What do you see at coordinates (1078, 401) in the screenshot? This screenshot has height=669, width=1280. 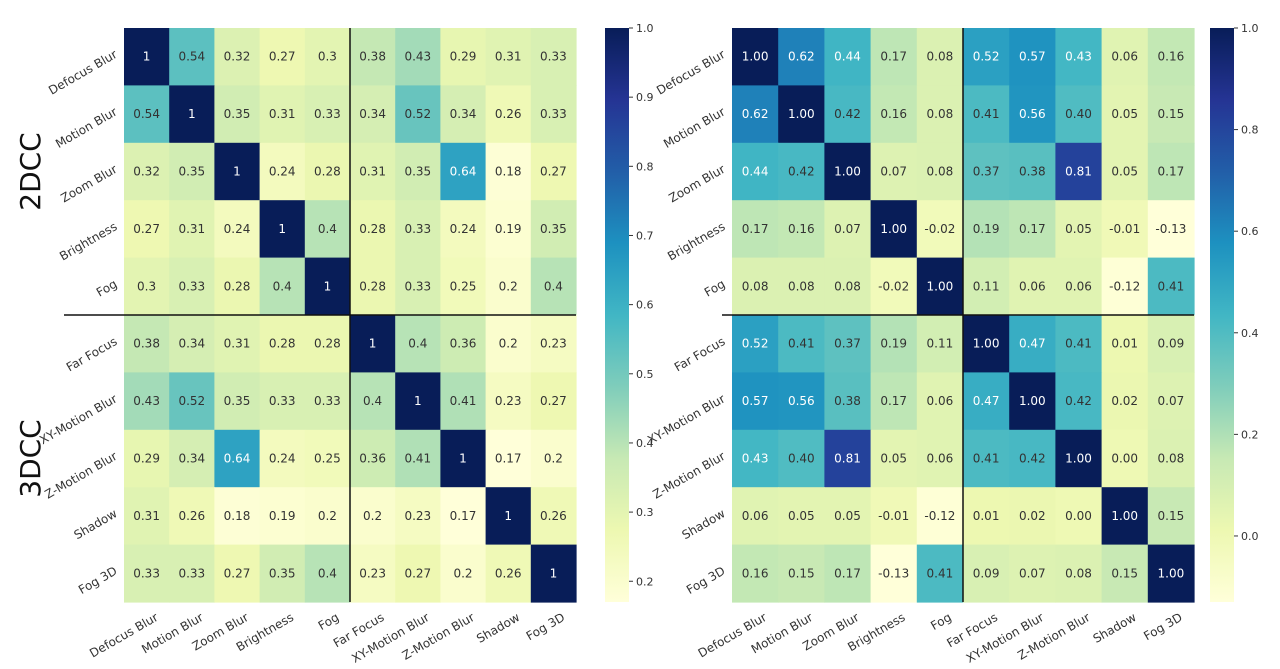 I see `cell-value-label: 0.42` at bounding box center [1078, 401].